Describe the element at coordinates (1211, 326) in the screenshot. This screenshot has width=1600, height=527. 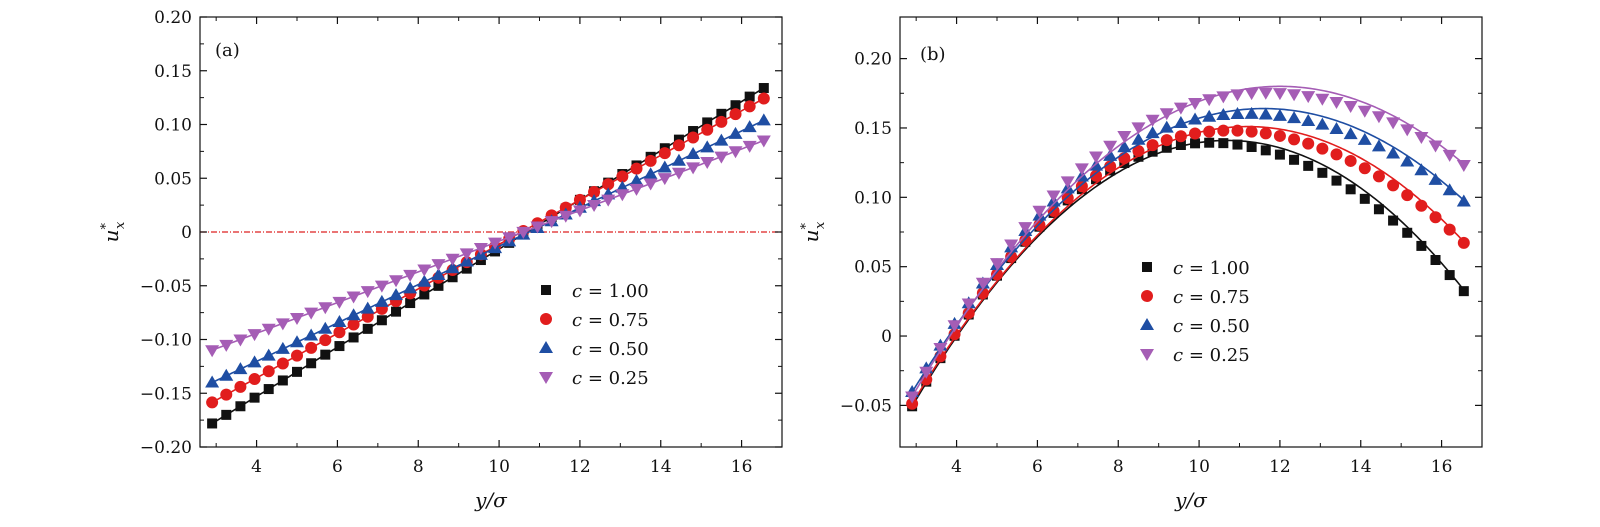
I see `legend-label: c = 0.50` at that location.